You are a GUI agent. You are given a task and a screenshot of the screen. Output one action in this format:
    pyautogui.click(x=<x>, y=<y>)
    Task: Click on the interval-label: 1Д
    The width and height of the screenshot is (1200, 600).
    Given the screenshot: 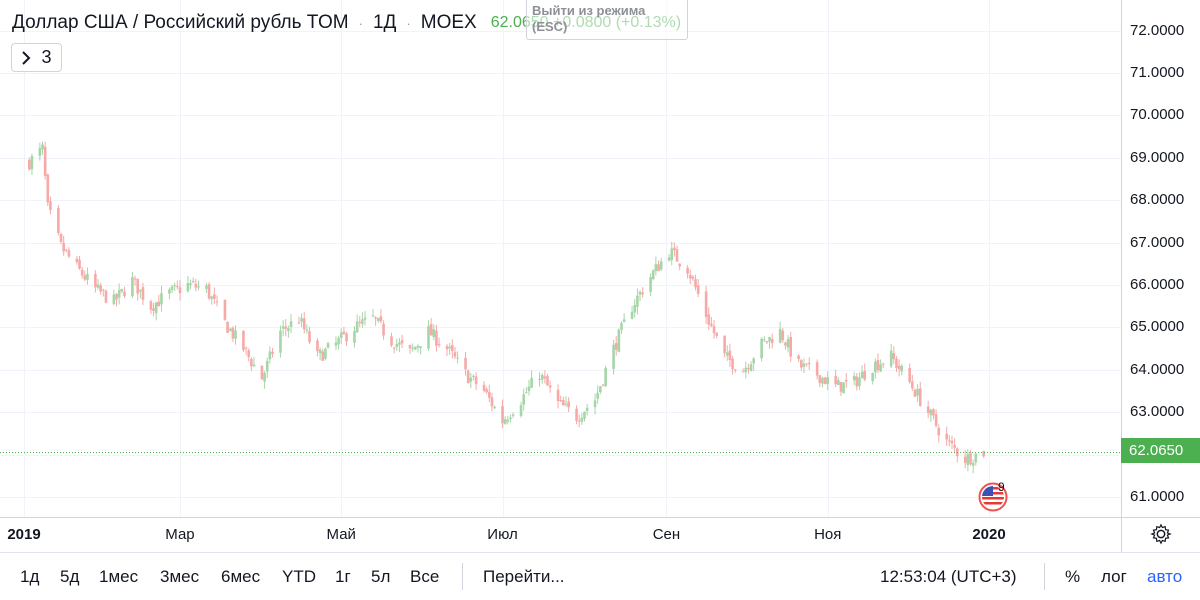 What is the action you would take?
    pyautogui.click(x=384, y=22)
    